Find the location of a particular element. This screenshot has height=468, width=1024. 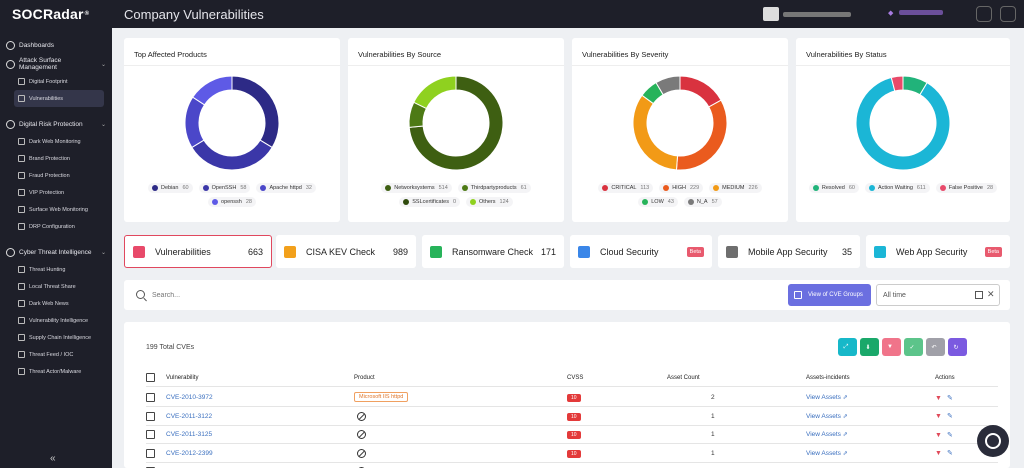

refresh-button: ↻ is located at coordinates (957, 347).